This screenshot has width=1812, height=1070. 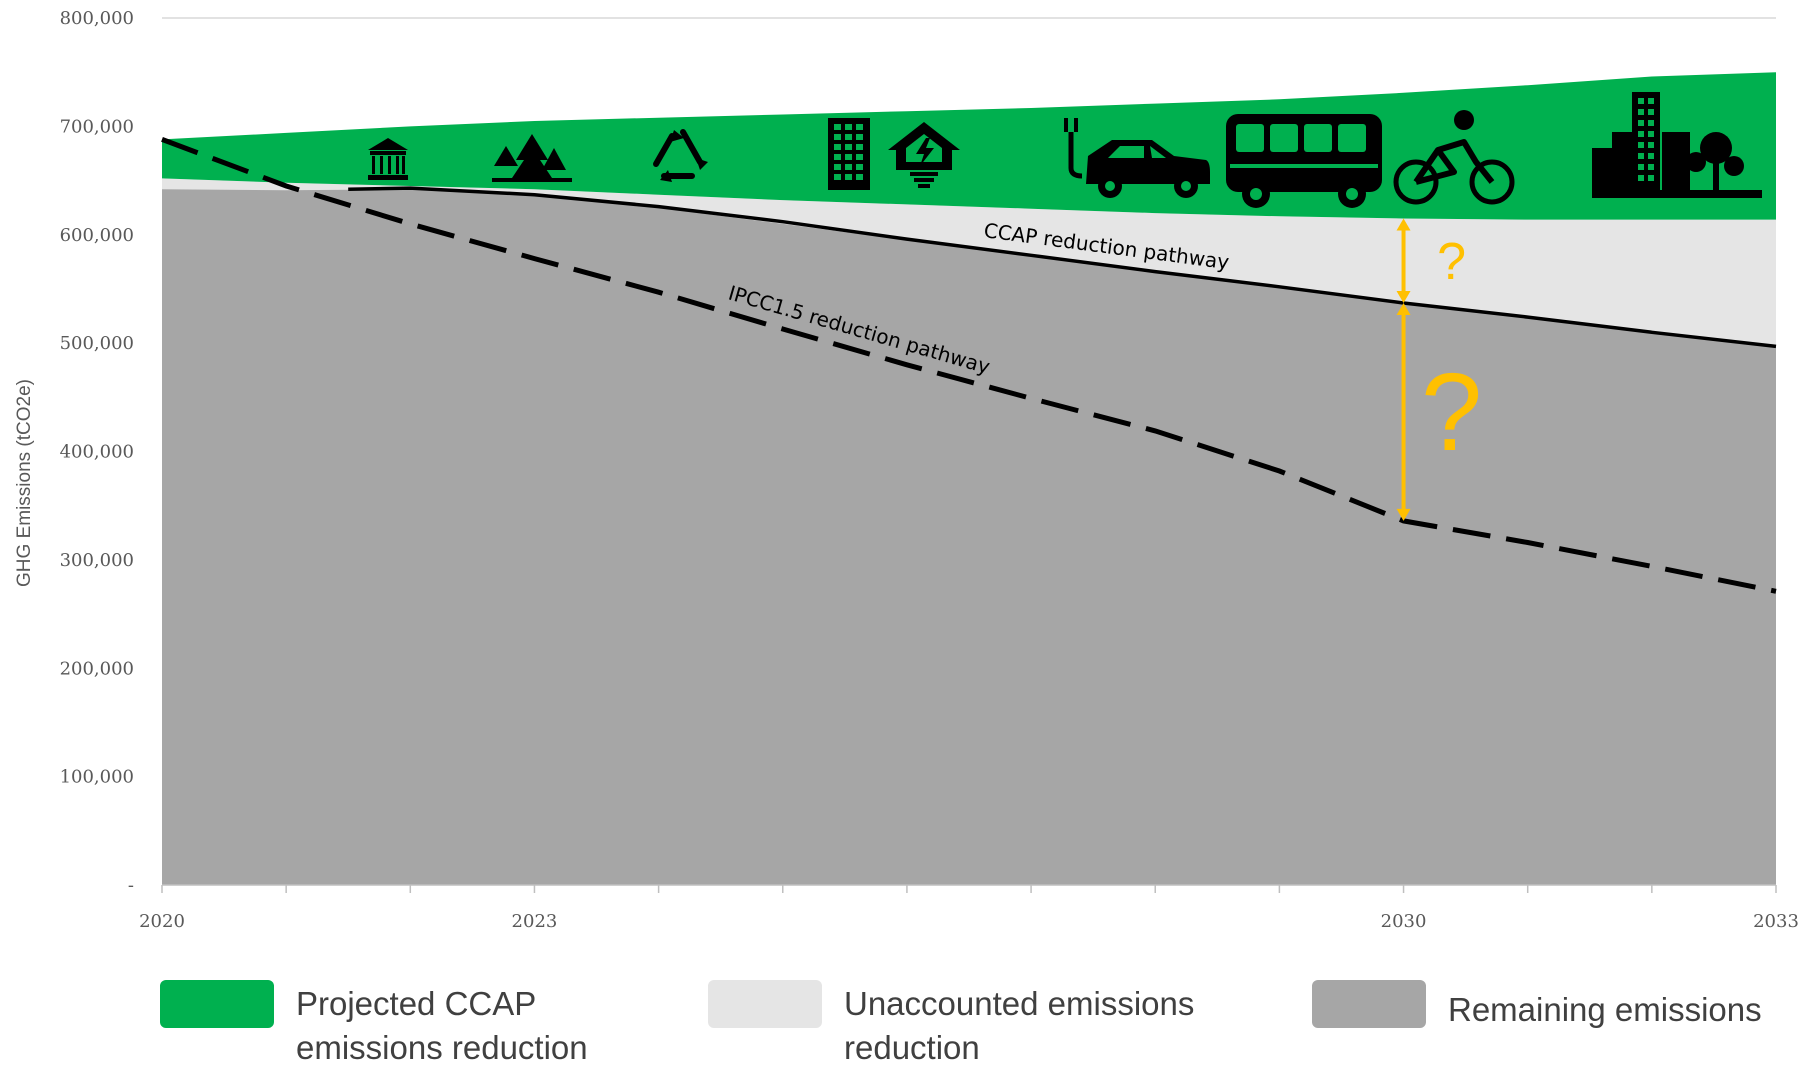 I want to click on energy-home-icon, so click(x=924, y=155).